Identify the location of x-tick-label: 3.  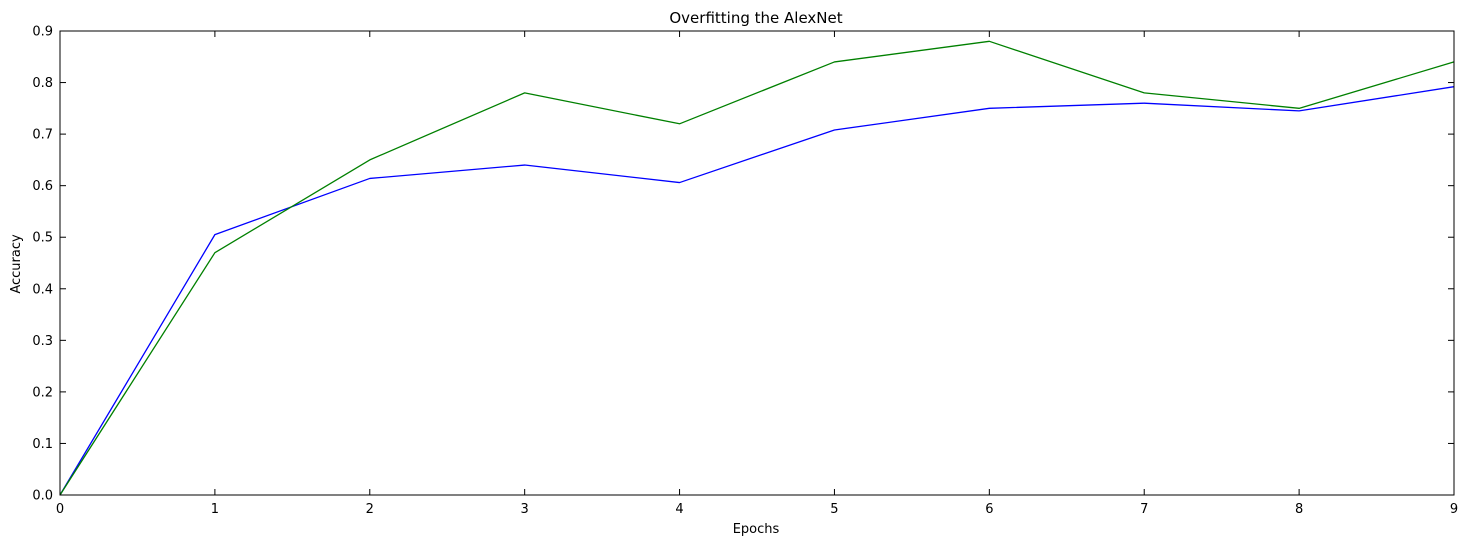
(525, 509).